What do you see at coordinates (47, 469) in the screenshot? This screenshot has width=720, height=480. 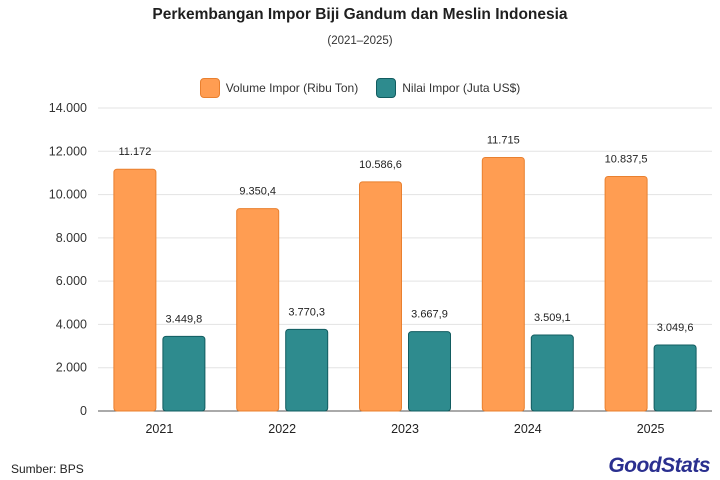 I see `source-note: Sumber: BPS` at bounding box center [47, 469].